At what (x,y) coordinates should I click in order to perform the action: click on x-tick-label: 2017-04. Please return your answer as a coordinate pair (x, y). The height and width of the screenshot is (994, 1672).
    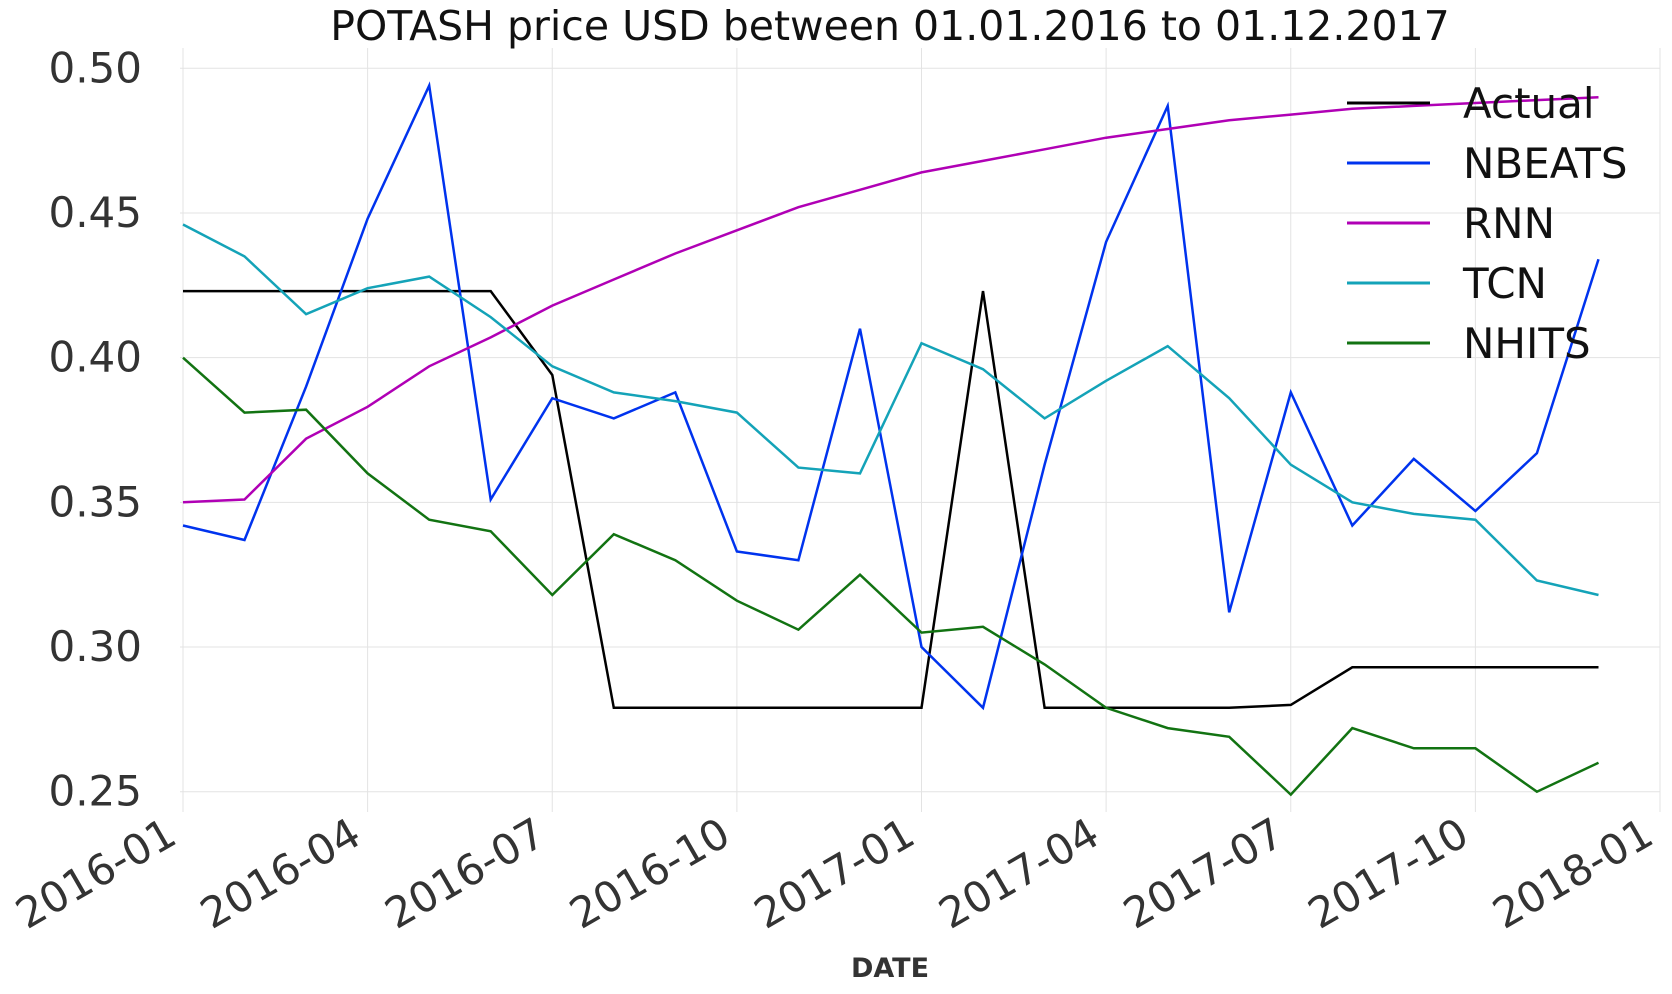
    Looking at the image, I should click on (1019, 873).